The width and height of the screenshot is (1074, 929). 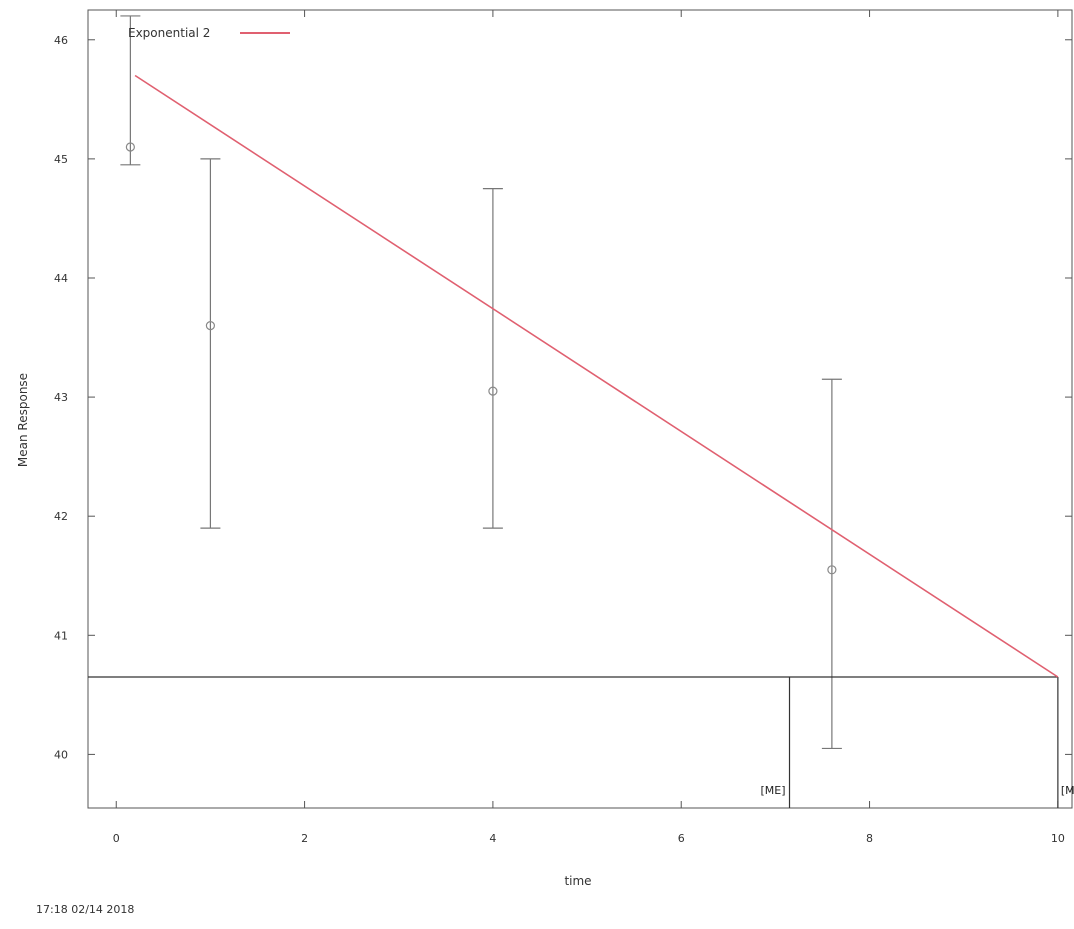 What do you see at coordinates (869, 838) in the screenshot?
I see `x-tick-label: 8` at bounding box center [869, 838].